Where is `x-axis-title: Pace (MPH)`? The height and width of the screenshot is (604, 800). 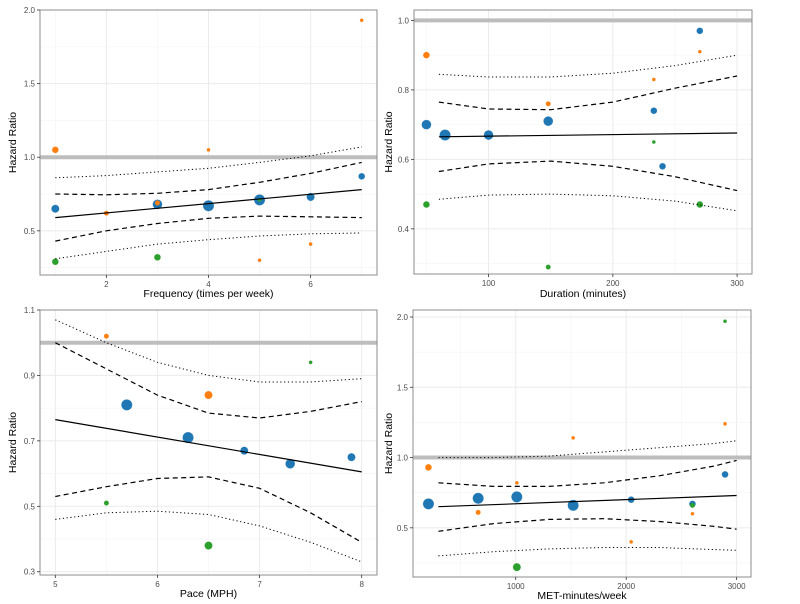 x-axis-title: Pace (MPH) is located at coordinates (208, 594).